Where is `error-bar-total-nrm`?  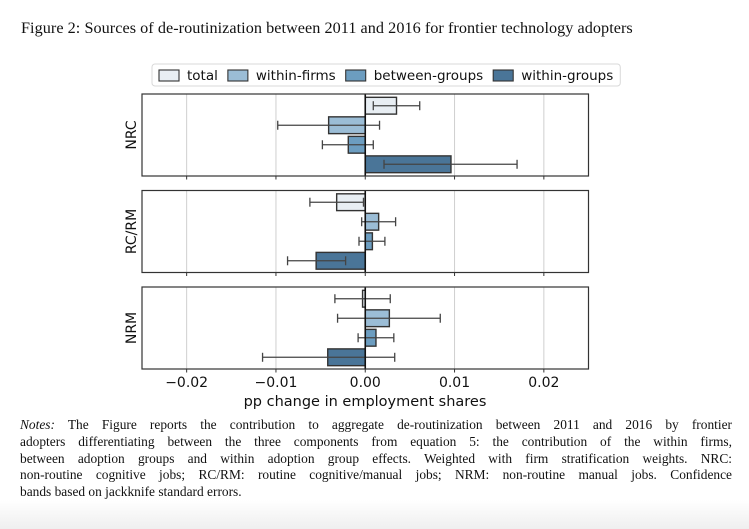
error-bar-total-nrm is located at coordinates (362, 299).